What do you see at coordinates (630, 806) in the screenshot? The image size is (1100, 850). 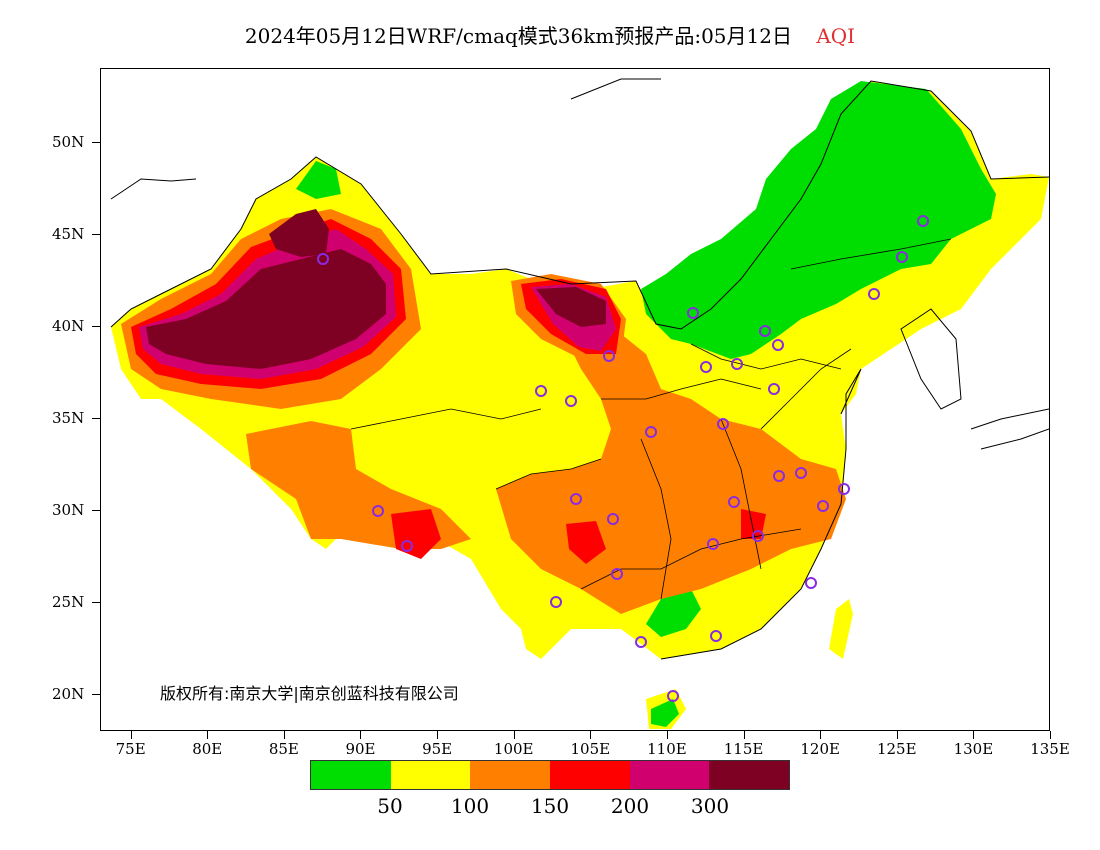 I see `legend-threshold-label: 200` at bounding box center [630, 806].